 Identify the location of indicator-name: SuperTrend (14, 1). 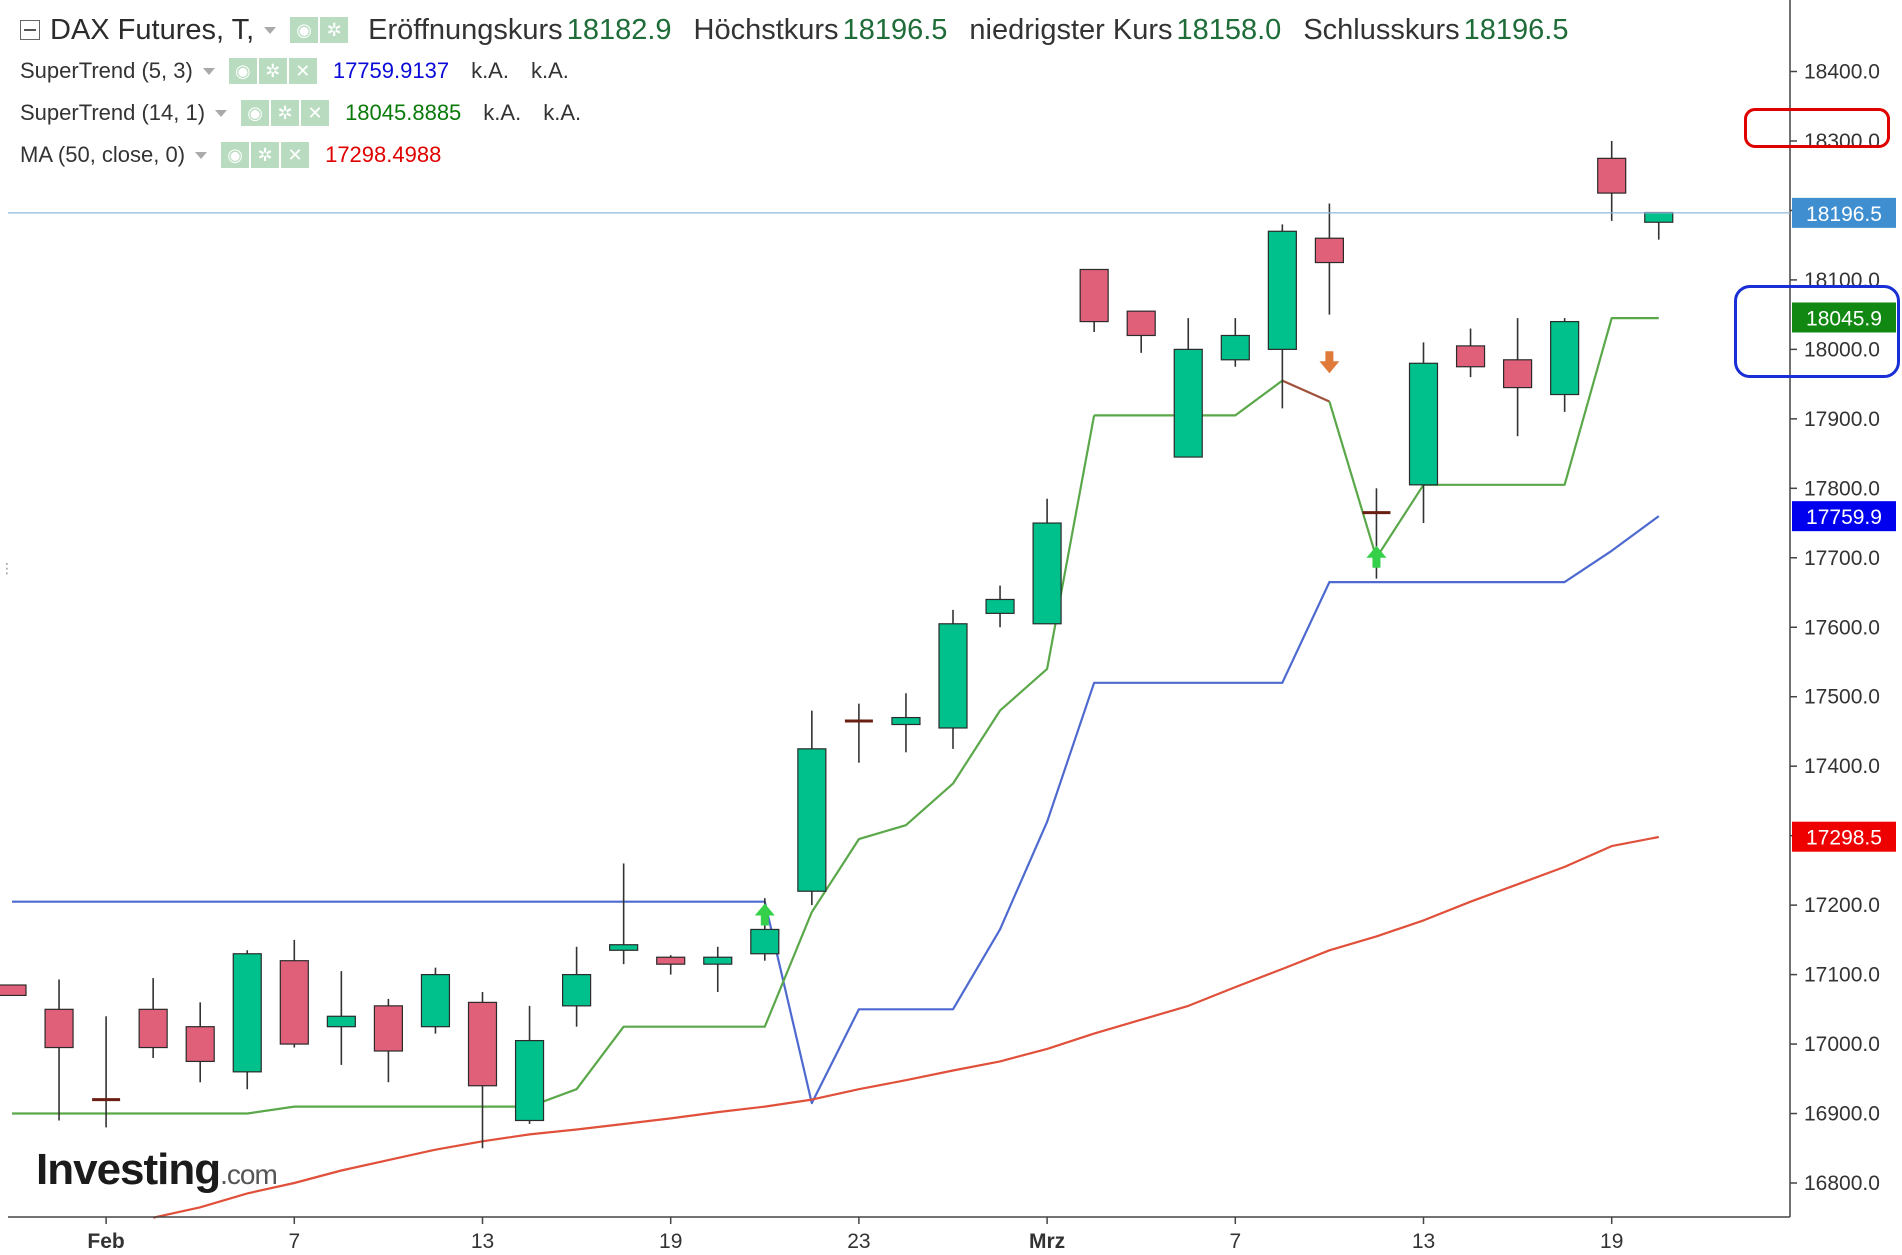
(113, 112).